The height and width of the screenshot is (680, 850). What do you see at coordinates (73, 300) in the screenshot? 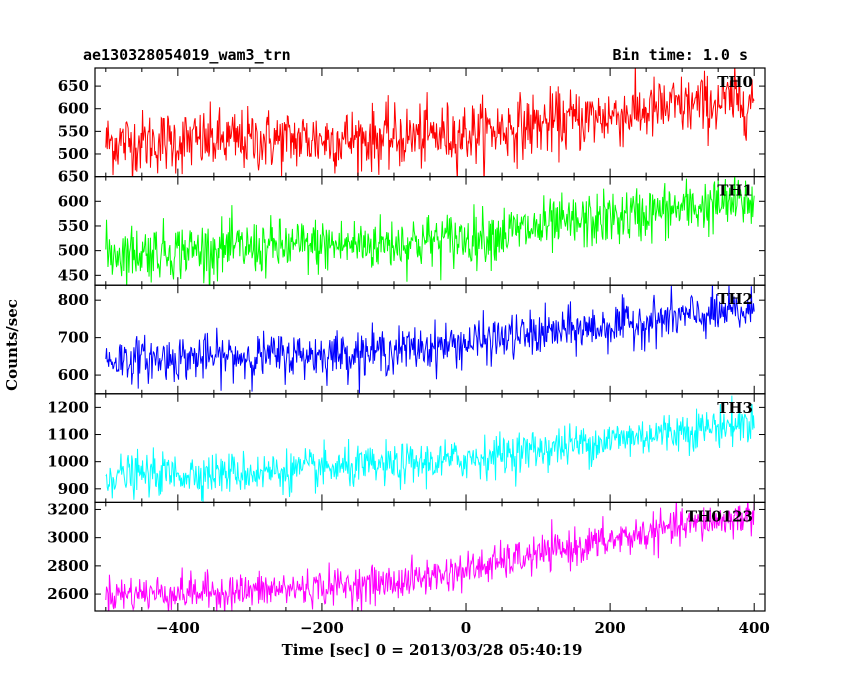
I see `y-tick-label: 800` at bounding box center [73, 300].